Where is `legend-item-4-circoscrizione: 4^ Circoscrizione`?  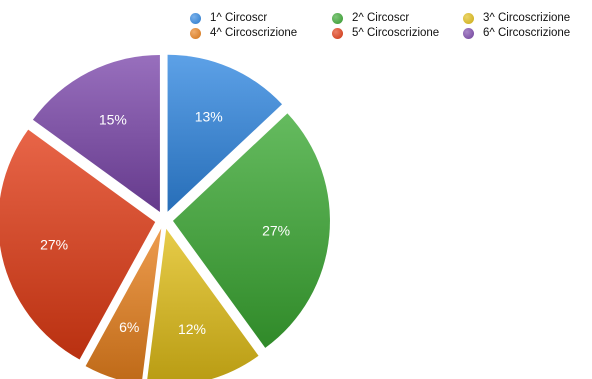
legend-item-4-circoscrizione: 4^ Circoscrizione is located at coordinates (261, 33).